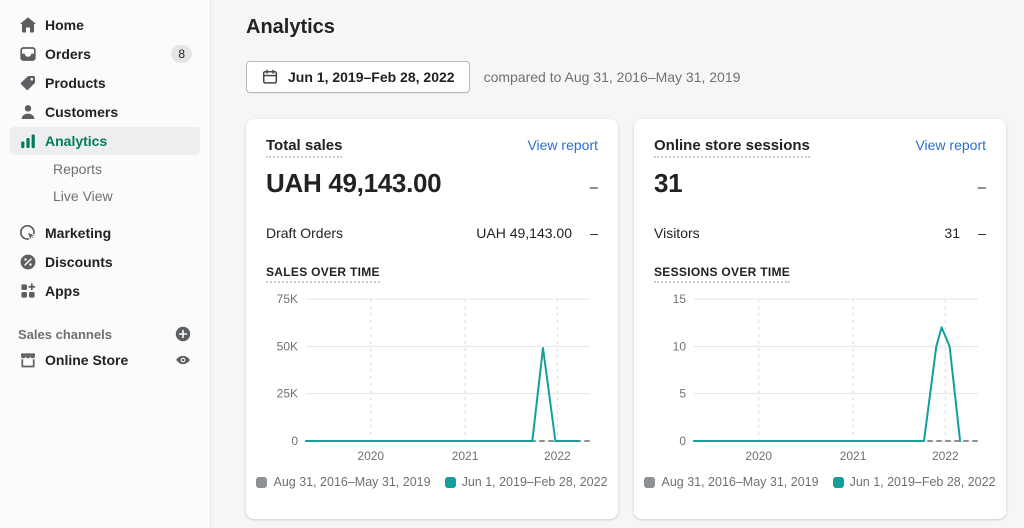  I want to click on sales-channels-label: Sales channels, so click(65, 334).